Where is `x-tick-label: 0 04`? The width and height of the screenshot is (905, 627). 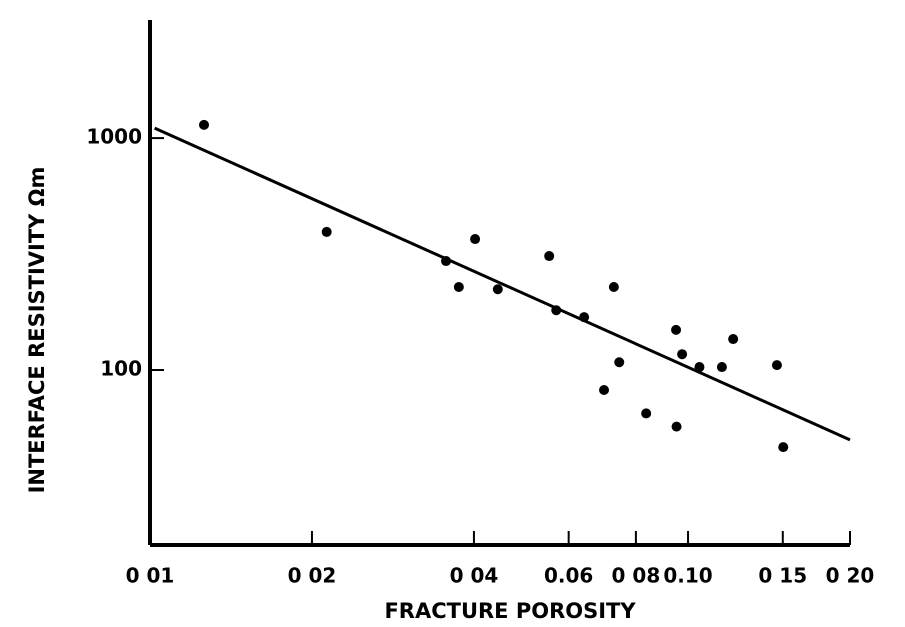
x-tick-label: 0 04 is located at coordinates (474, 576).